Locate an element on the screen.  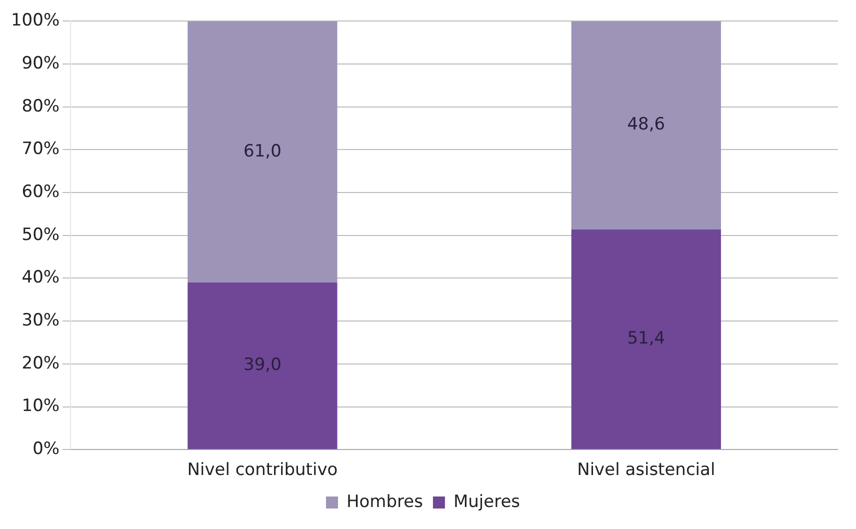
data-label: 39,0 is located at coordinates (263, 365).